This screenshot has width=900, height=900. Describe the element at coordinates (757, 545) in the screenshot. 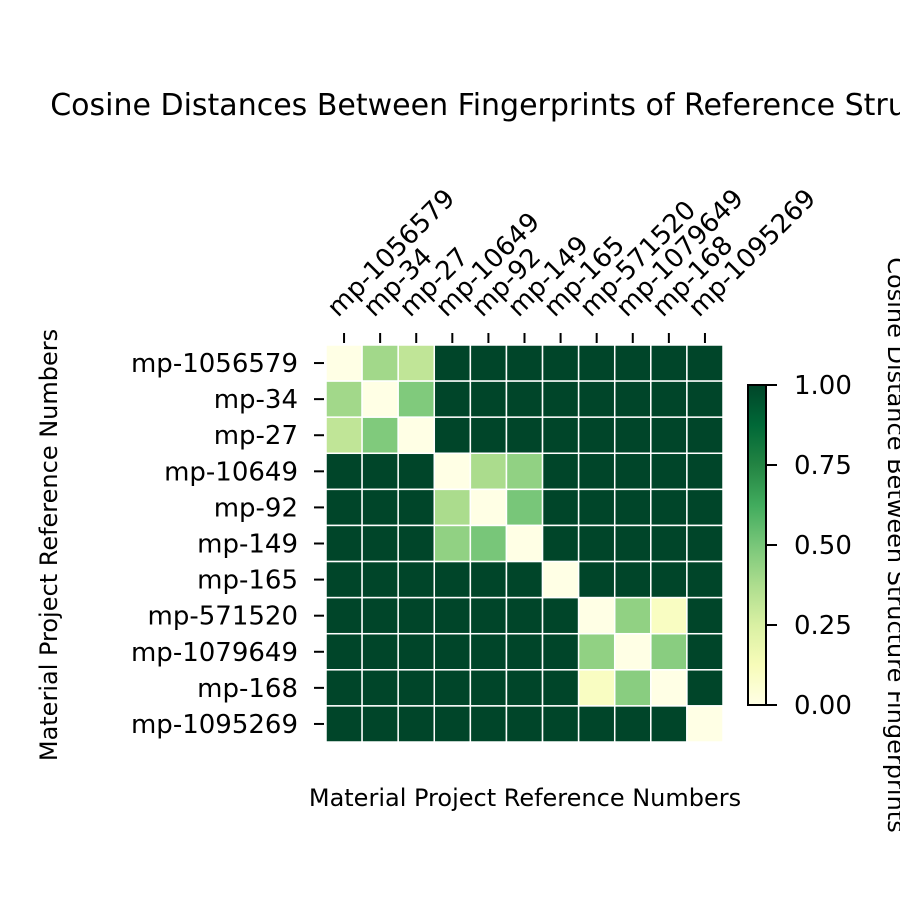

I see `colorbar-gradient` at that location.